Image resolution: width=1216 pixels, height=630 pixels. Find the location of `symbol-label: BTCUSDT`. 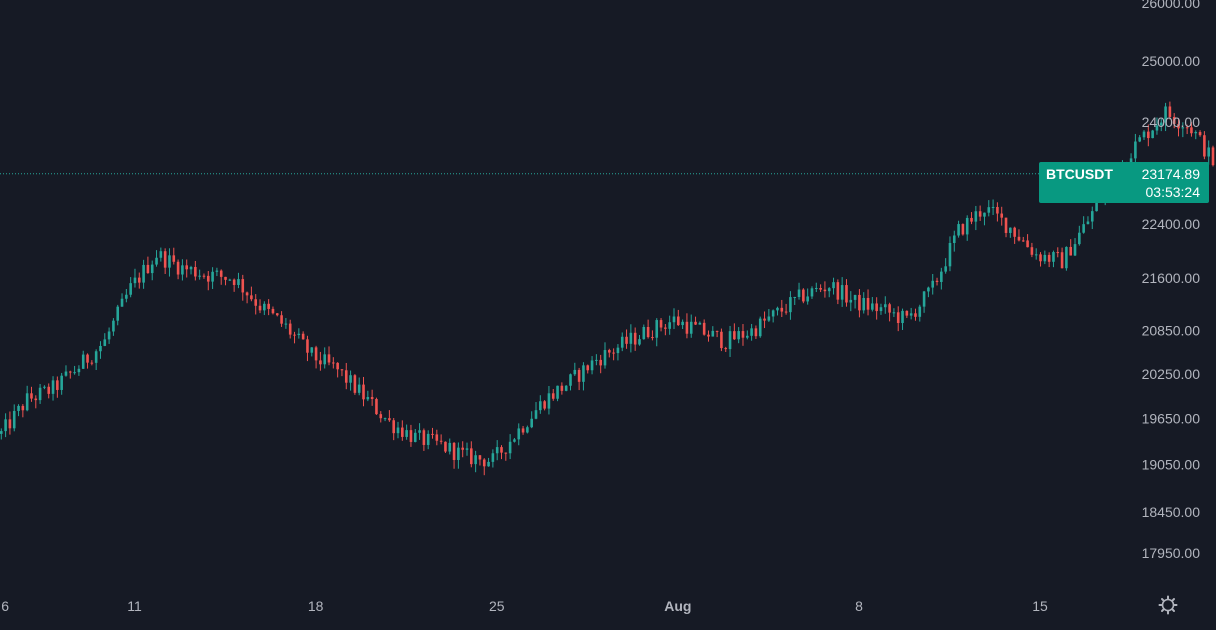

symbol-label: BTCUSDT is located at coordinates (1079, 174).